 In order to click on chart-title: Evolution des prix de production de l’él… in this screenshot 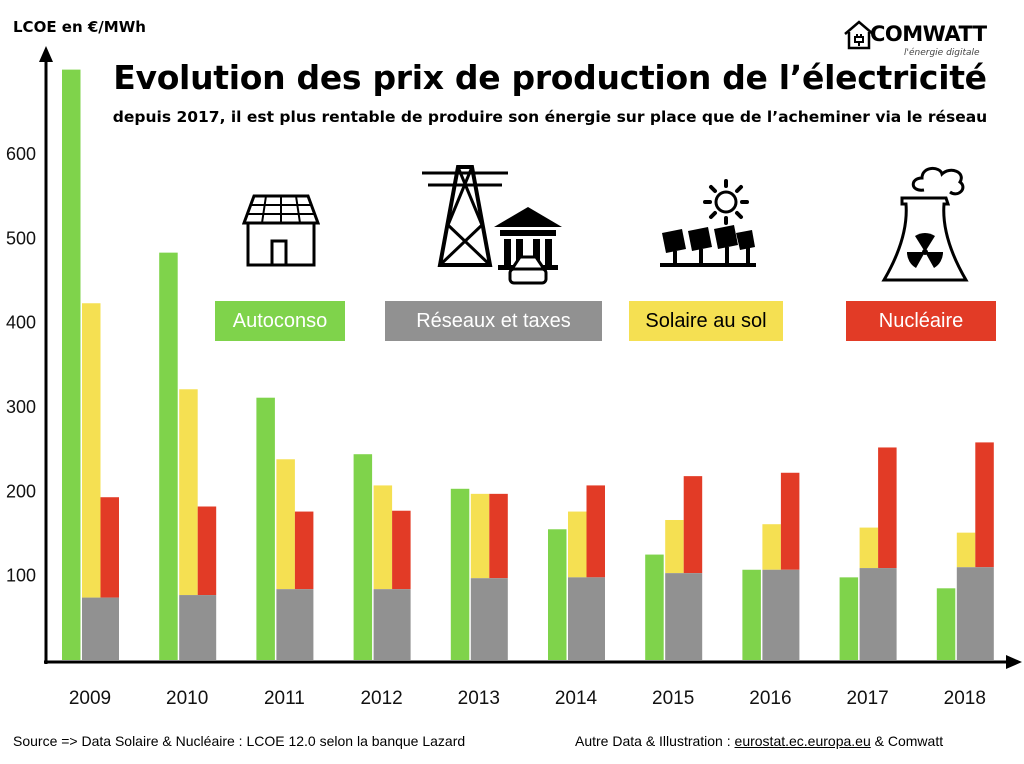, I will do `click(550, 77)`.